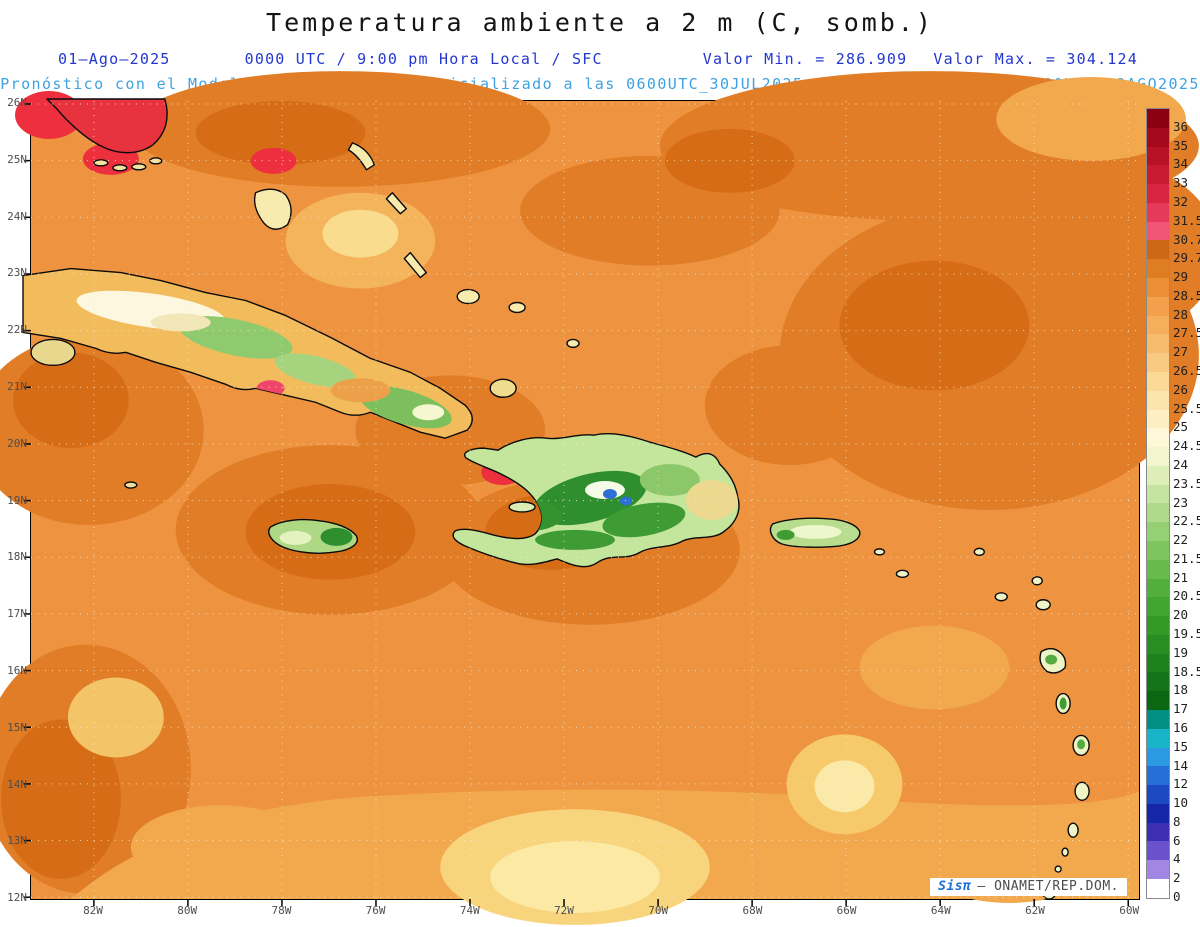  Describe the element at coordinates (600, 22) in the screenshot. I see `page-title: Temperatura ambiente a 2 m (C, somb.)` at that location.